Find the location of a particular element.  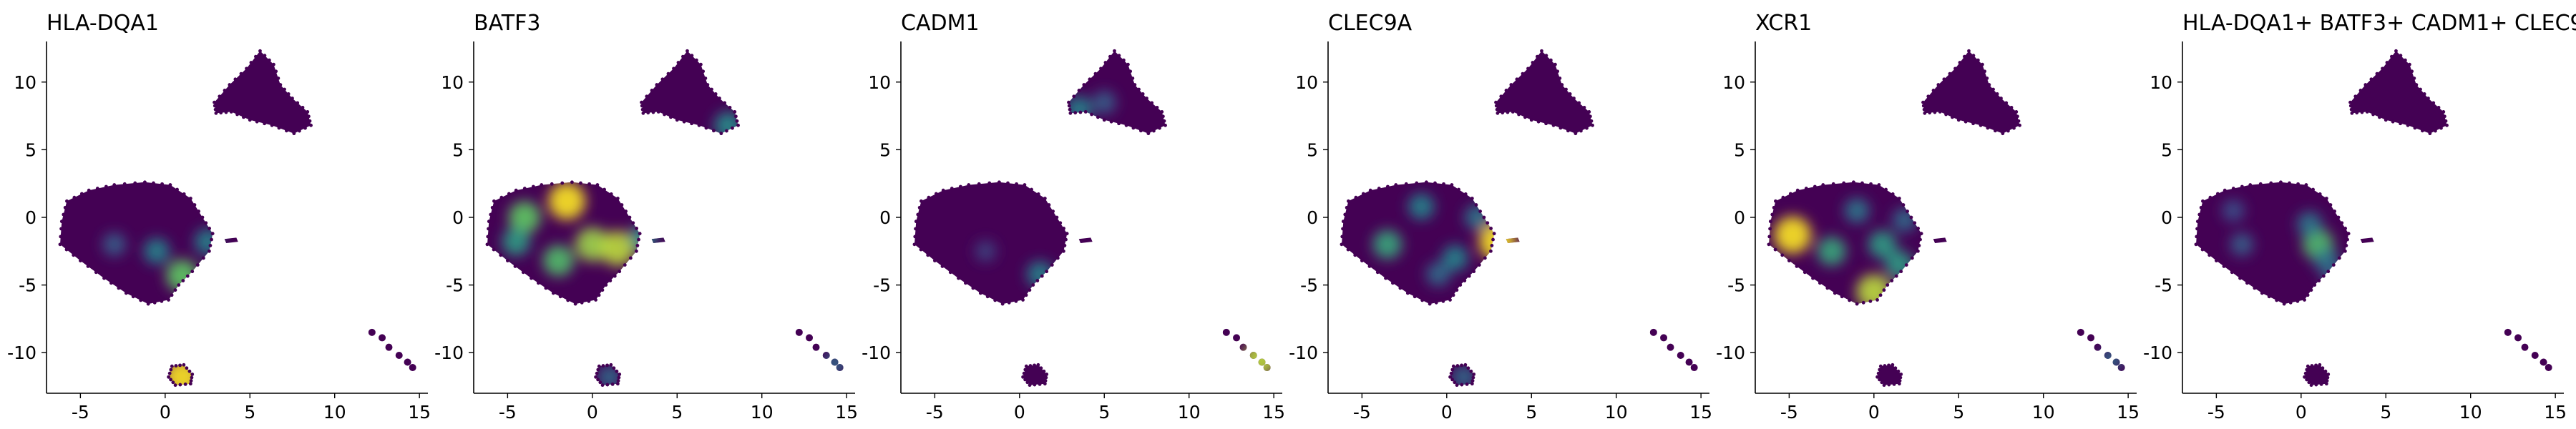

y-tick-label: 0 is located at coordinates (458, 217).